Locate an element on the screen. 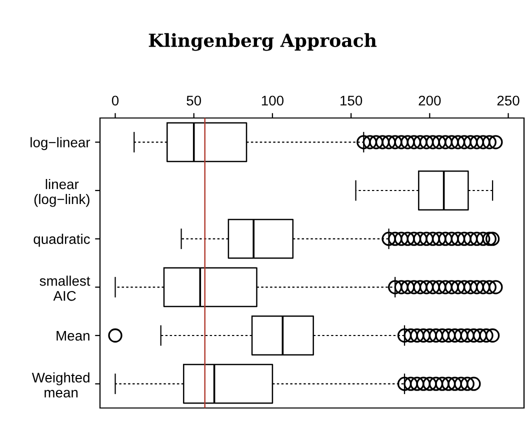  y-tick-label: smallest AIC is located at coordinates (65, 288).